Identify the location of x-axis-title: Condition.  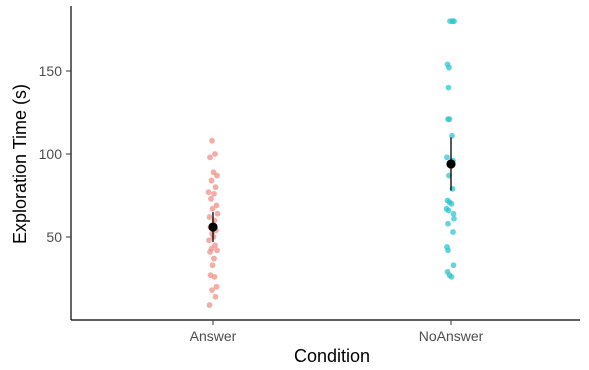
(332, 356).